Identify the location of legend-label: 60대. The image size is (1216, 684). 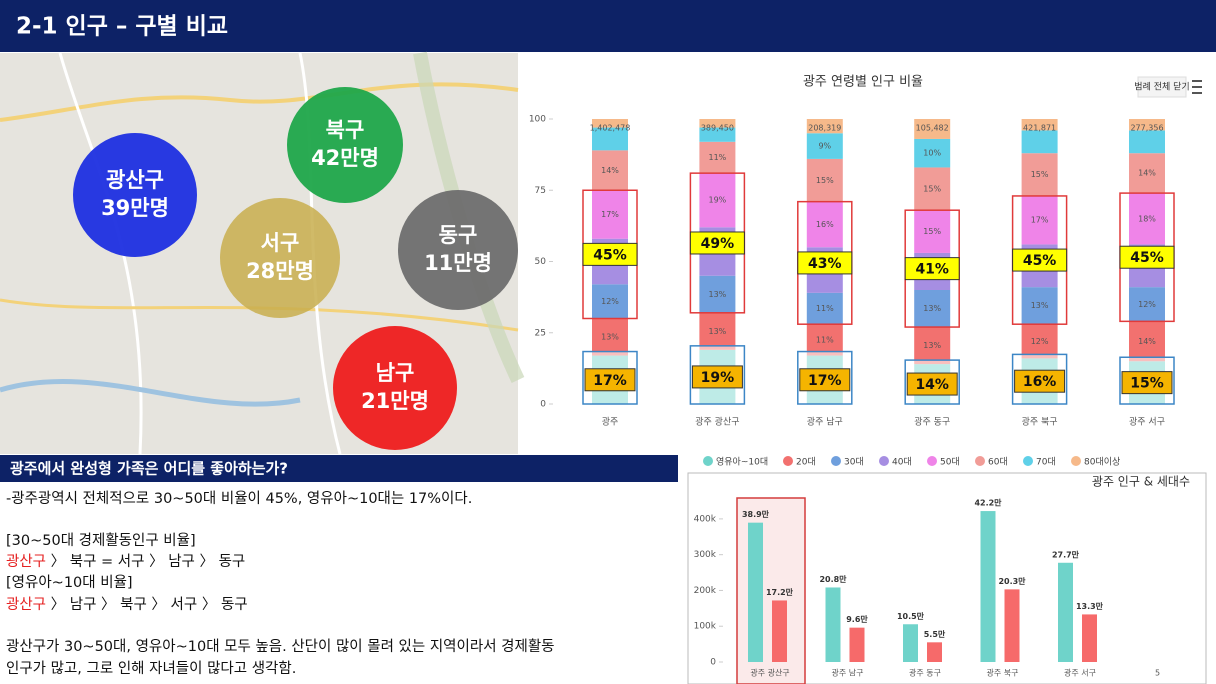
(998, 462).